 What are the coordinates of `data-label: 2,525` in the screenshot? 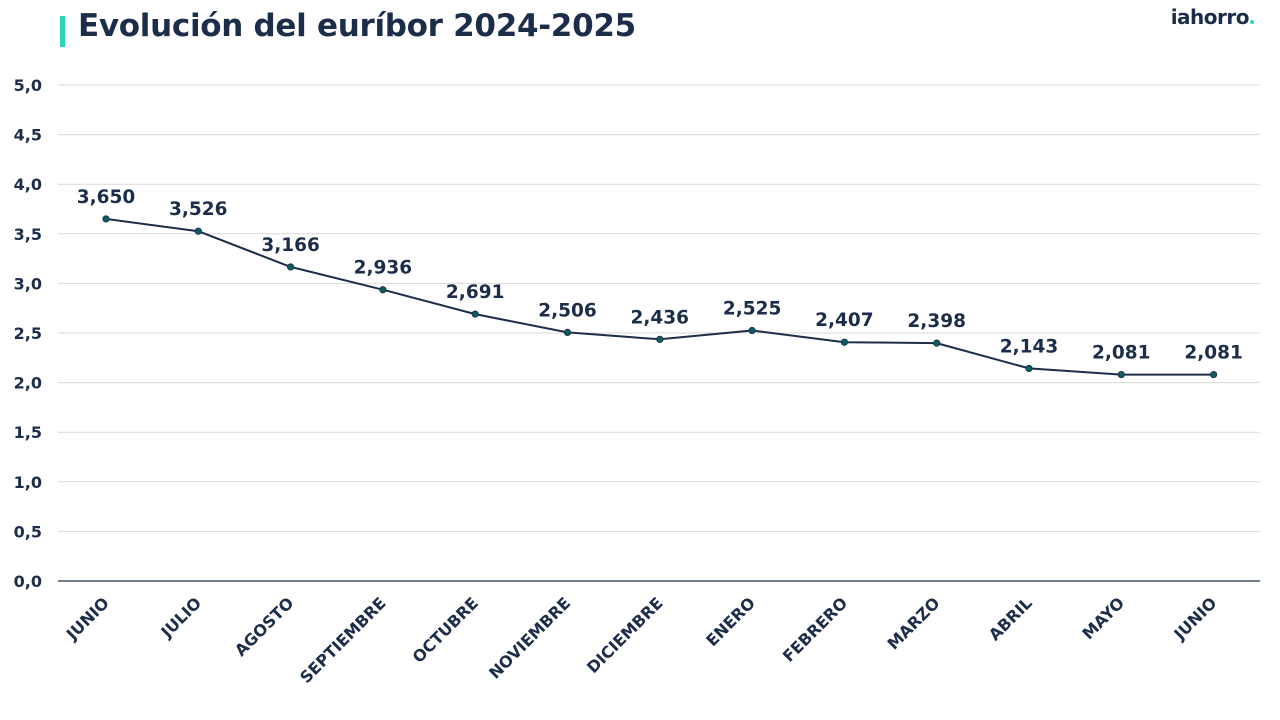 It's located at (752, 309).